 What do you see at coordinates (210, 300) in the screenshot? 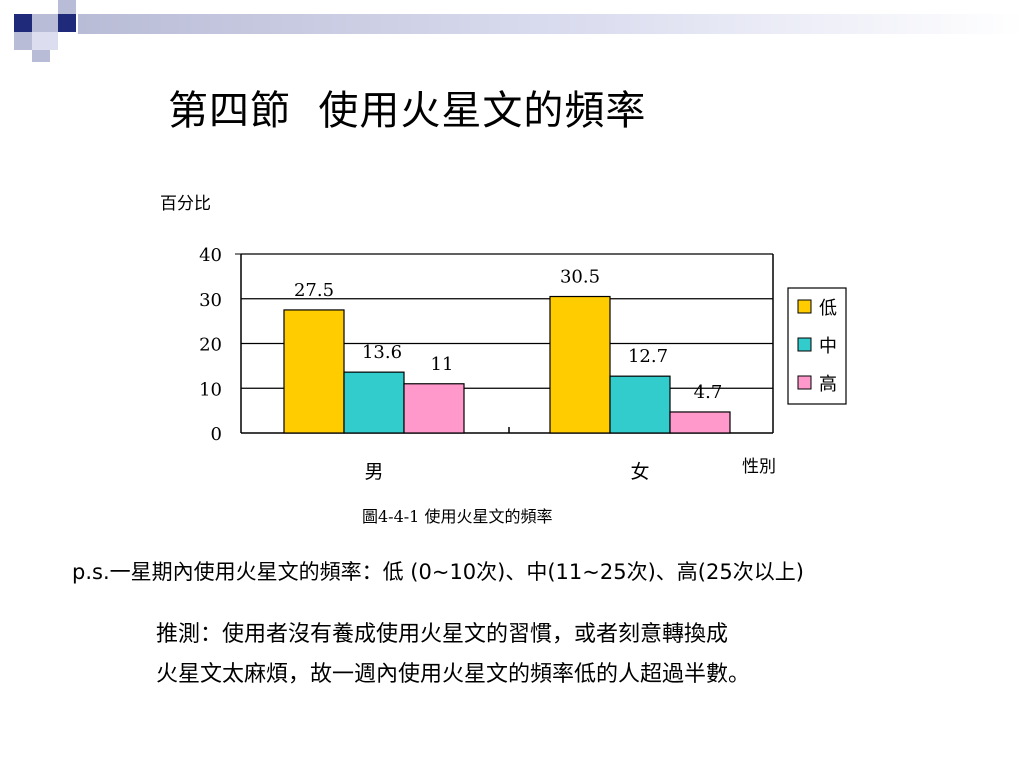
I see `y-tick-label: 30` at bounding box center [210, 300].